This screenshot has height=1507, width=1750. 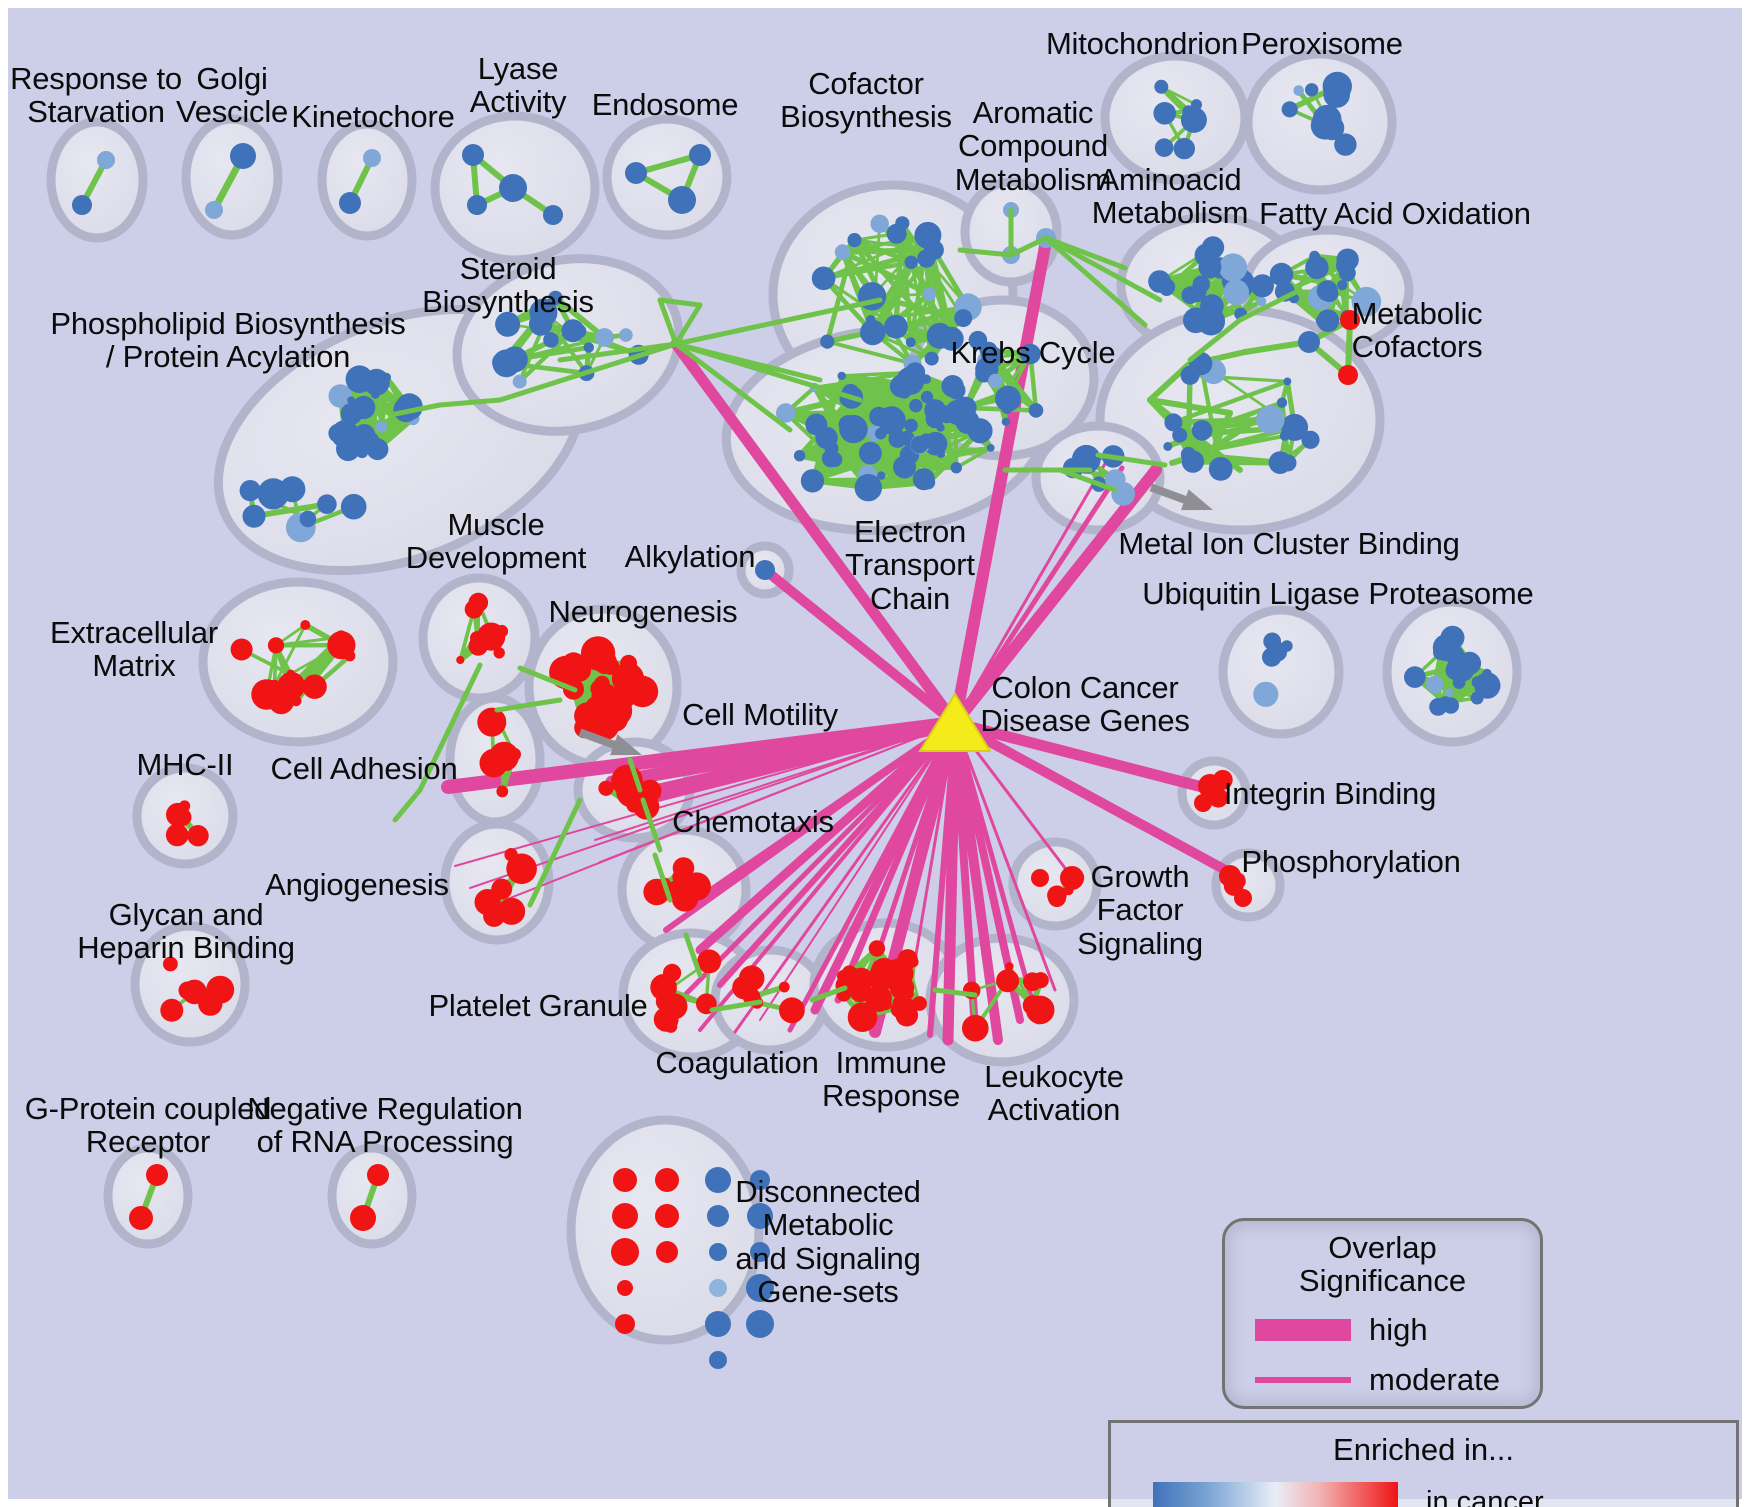 What do you see at coordinates (1275, 1494) in the screenshot?
I see `enrichment-colorbar` at bounding box center [1275, 1494].